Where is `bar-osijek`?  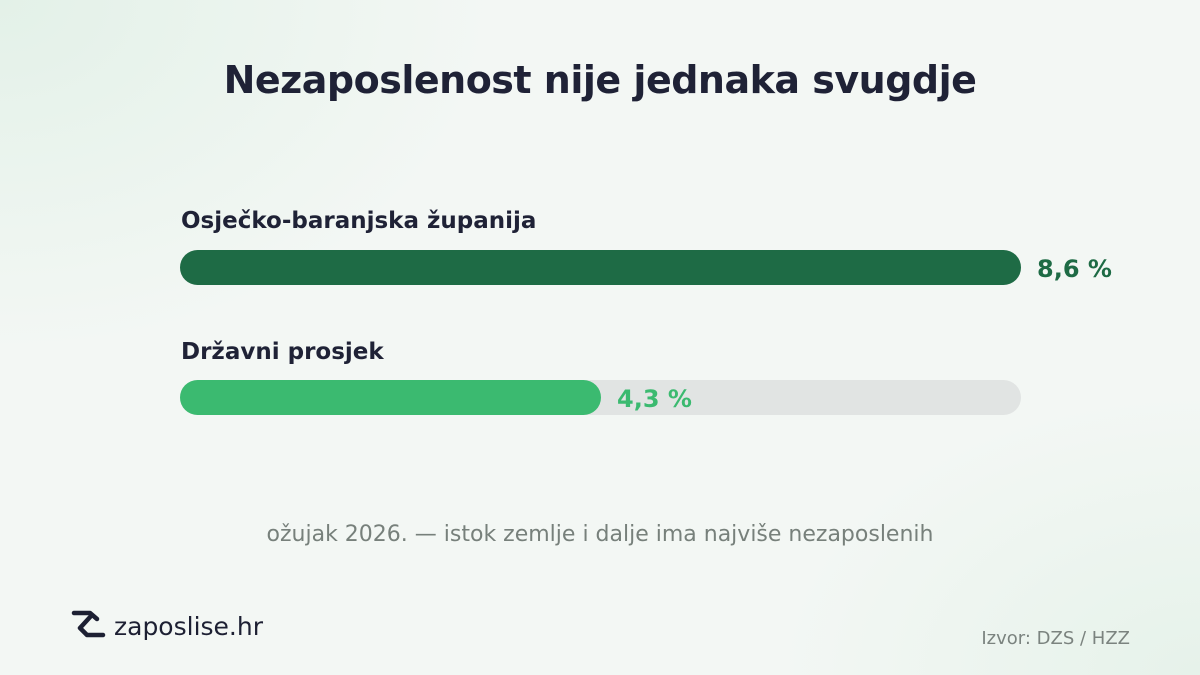 bar-osijek is located at coordinates (600, 267).